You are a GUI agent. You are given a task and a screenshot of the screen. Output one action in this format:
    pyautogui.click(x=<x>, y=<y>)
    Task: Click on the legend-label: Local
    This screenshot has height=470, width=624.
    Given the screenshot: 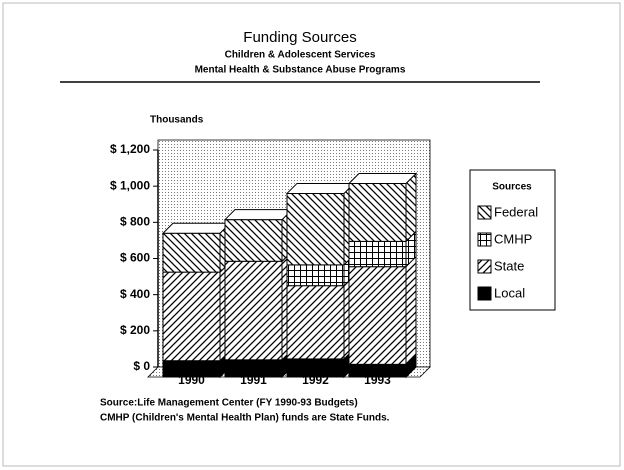 What is the action you would take?
    pyautogui.click(x=509, y=292)
    